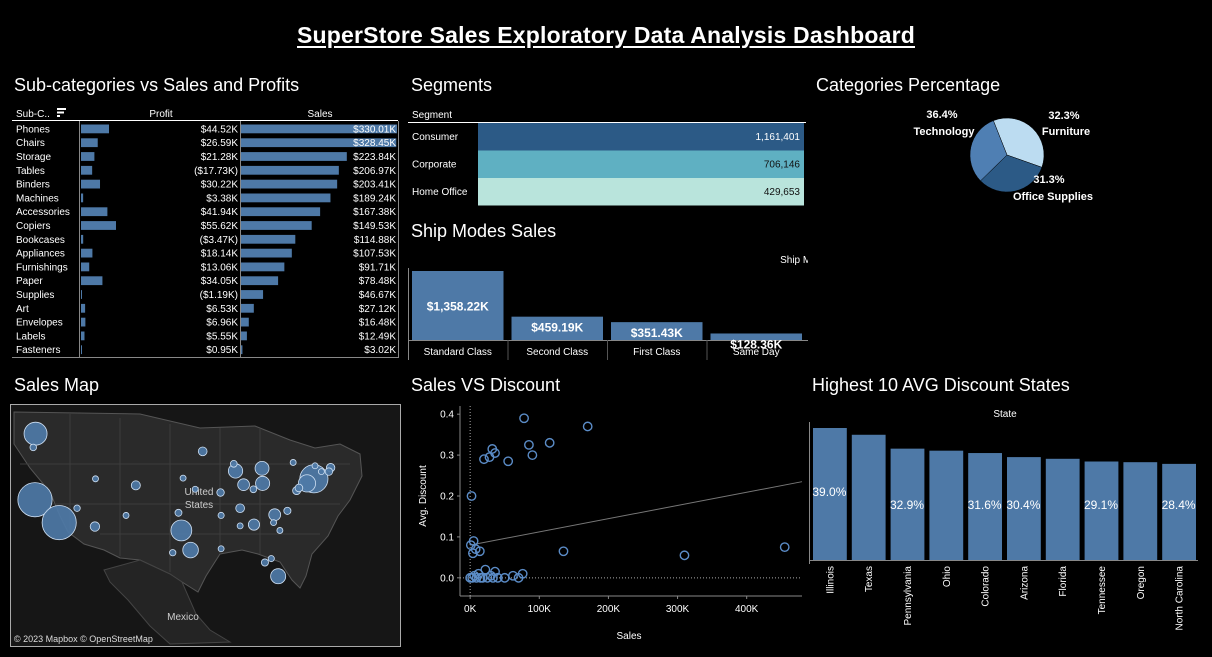  I want to click on sales-label: $167.38K, so click(374, 212).